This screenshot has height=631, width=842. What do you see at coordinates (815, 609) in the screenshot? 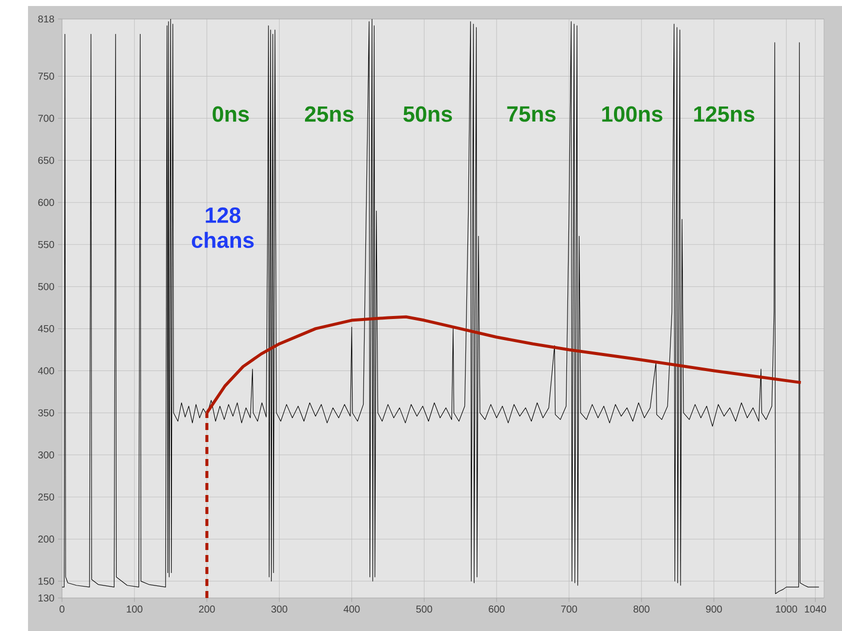
I see `x-tick-label: 1040` at bounding box center [815, 609].